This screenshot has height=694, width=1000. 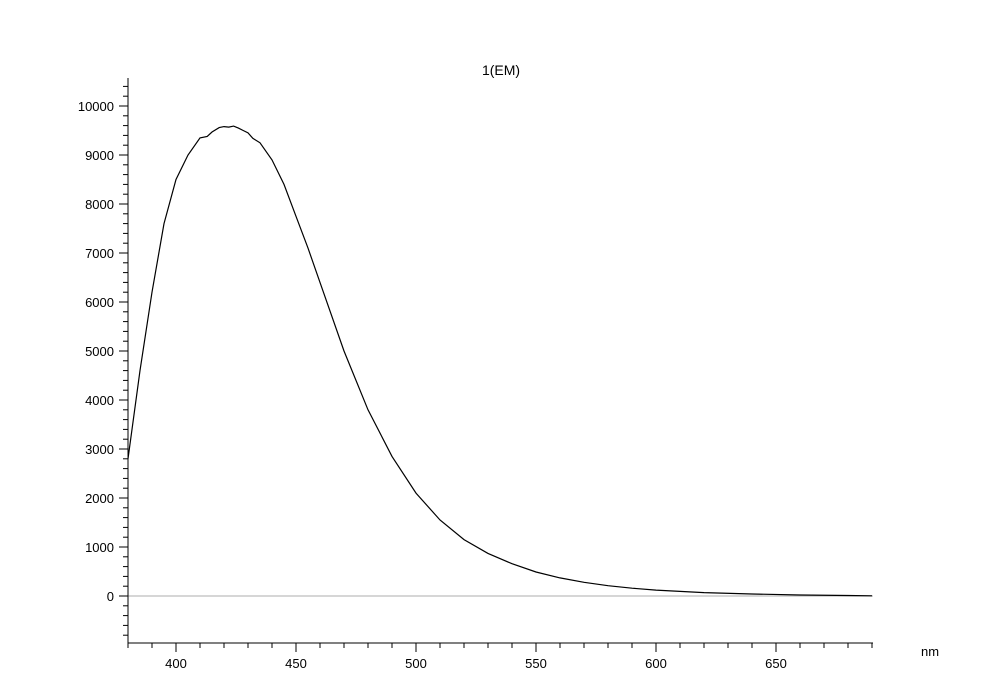 I want to click on y-tick-label: 9000, so click(x=99, y=155).